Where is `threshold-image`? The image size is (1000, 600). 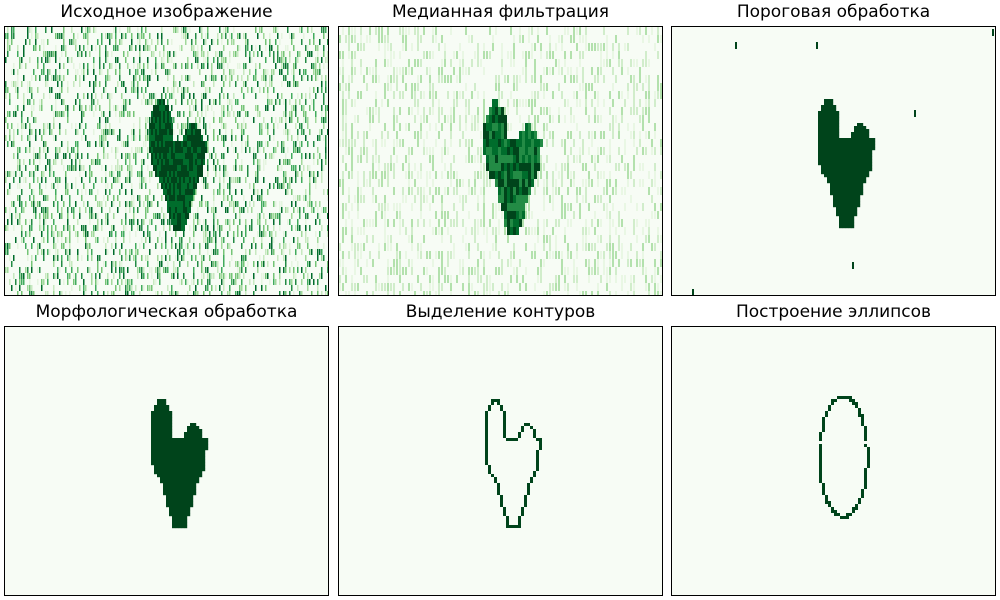 threshold-image is located at coordinates (833, 161).